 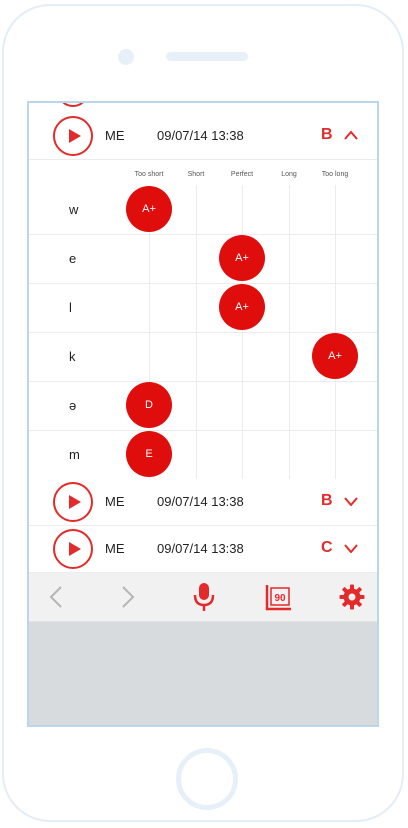 I want to click on forward-button, so click(x=128, y=597).